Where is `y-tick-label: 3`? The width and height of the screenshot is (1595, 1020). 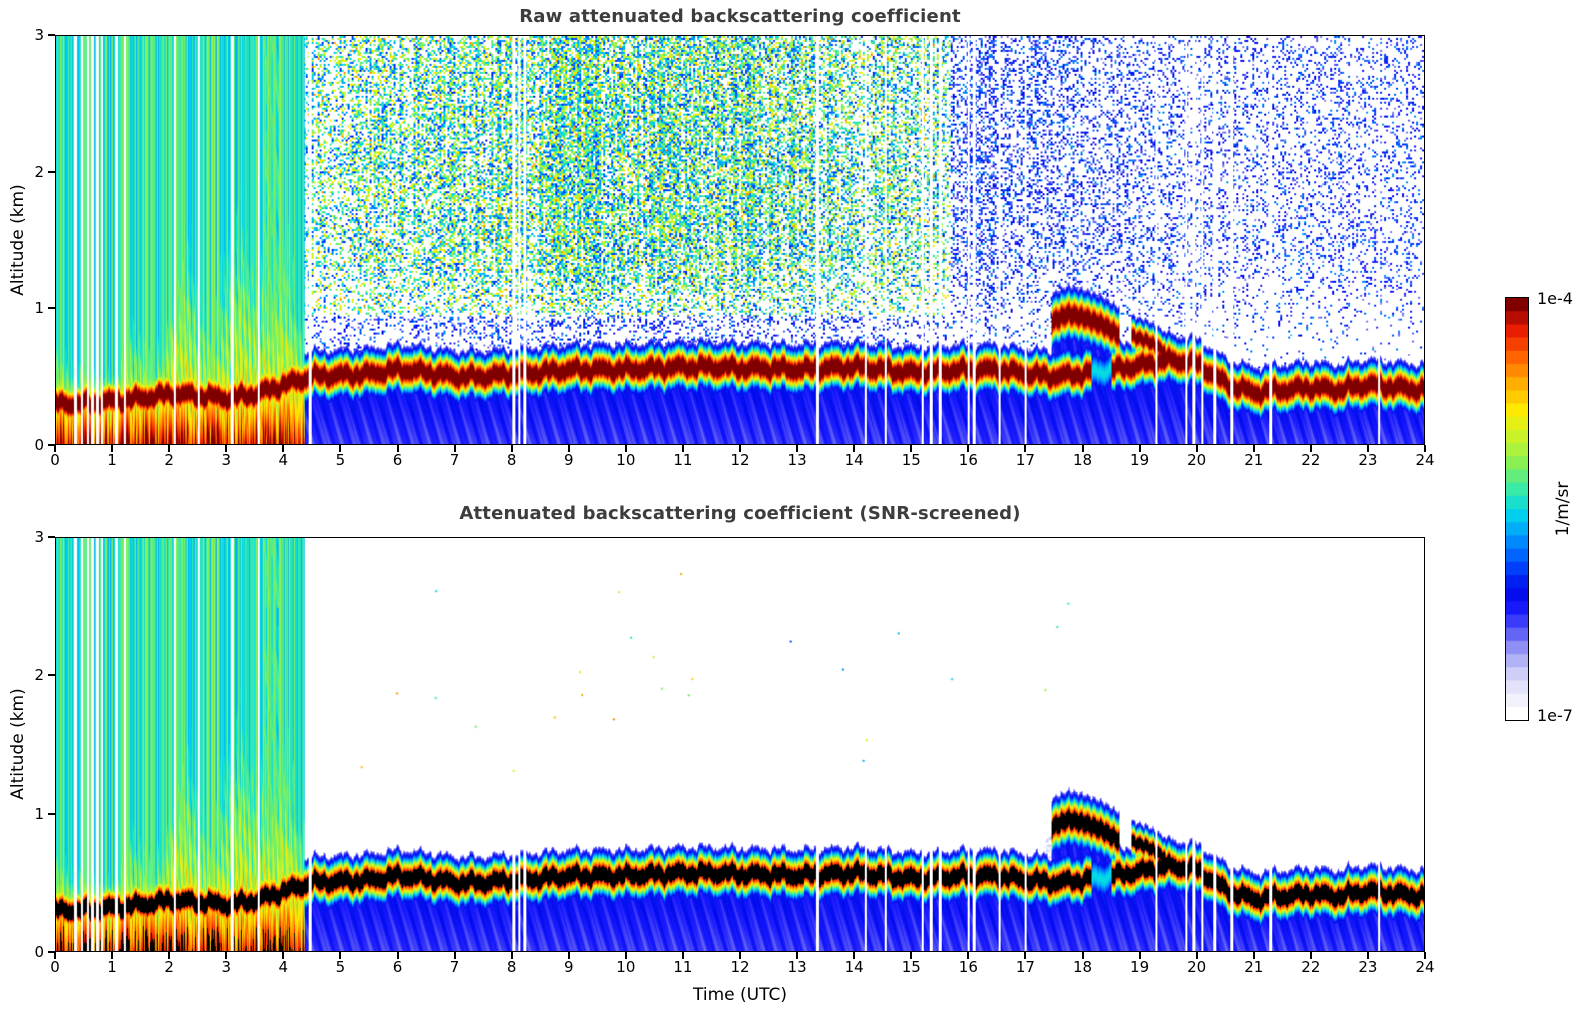 y-tick-label: 3 is located at coordinates (39, 537).